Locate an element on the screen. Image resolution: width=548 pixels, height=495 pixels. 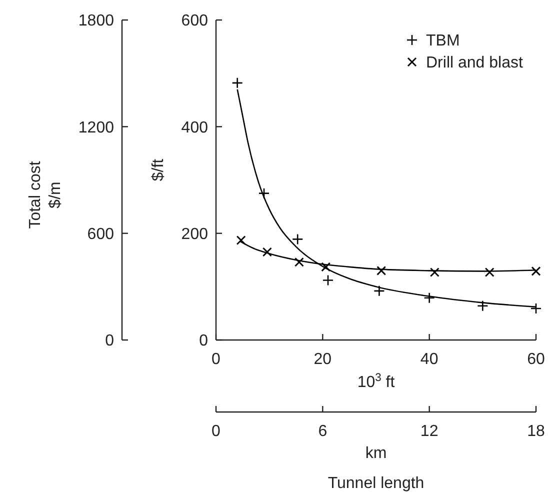
y2-tick-label: 1200 is located at coordinates (96, 127).